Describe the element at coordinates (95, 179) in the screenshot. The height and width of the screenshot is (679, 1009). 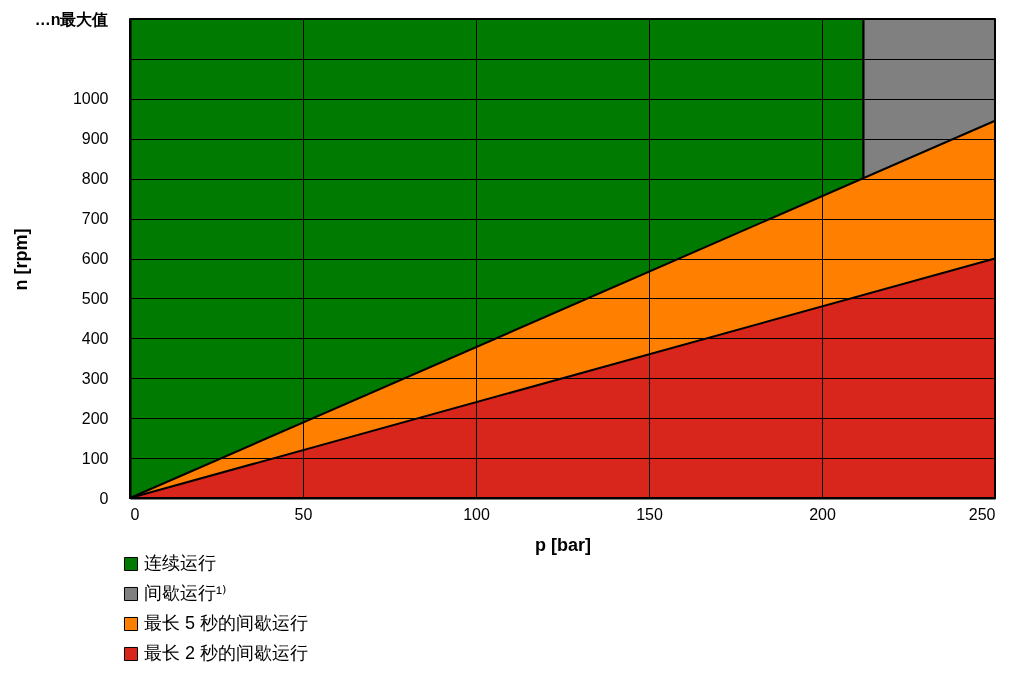
I see `y-tick-label: 800` at that location.